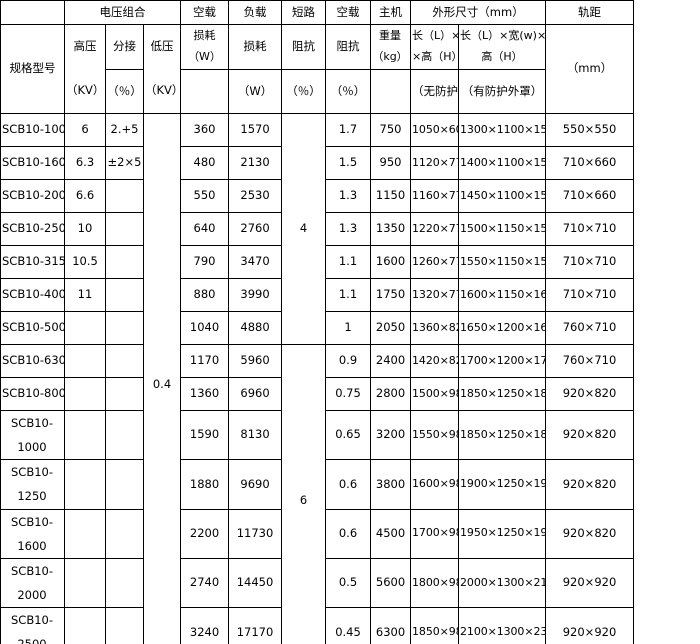 Image resolution: width=700 pixels, height=644 pixels. What do you see at coordinates (391, 435) in the screenshot?
I see `cell-weight: 3200` at bounding box center [391, 435].